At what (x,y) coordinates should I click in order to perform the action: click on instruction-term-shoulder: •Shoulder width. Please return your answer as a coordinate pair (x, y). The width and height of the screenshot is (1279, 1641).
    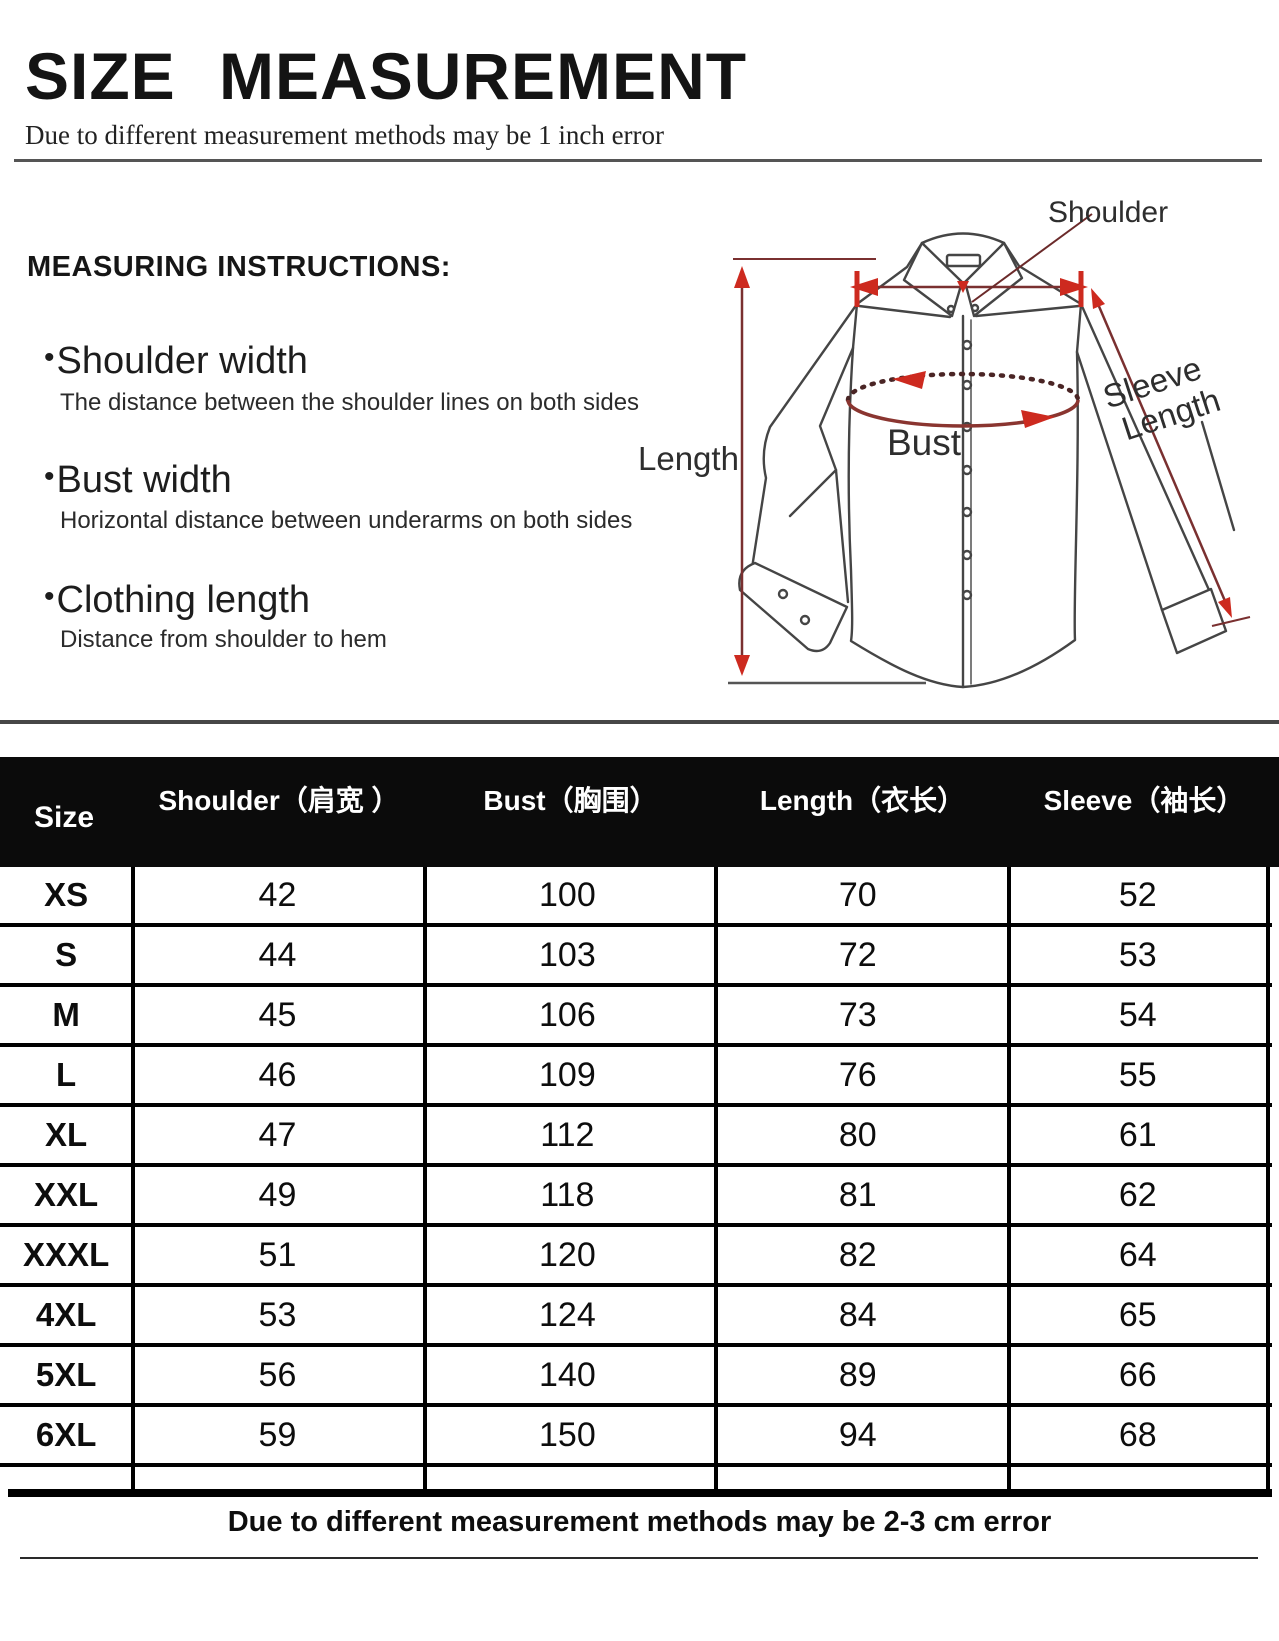
    Looking at the image, I should click on (176, 361).